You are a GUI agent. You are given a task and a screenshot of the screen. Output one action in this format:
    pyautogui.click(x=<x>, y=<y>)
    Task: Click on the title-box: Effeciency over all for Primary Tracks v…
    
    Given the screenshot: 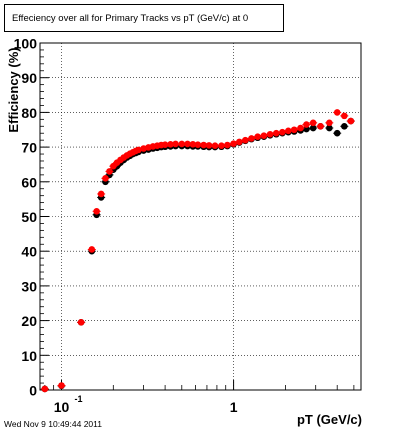 What is the action you would take?
    pyautogui.click(x=144, y=18)
    